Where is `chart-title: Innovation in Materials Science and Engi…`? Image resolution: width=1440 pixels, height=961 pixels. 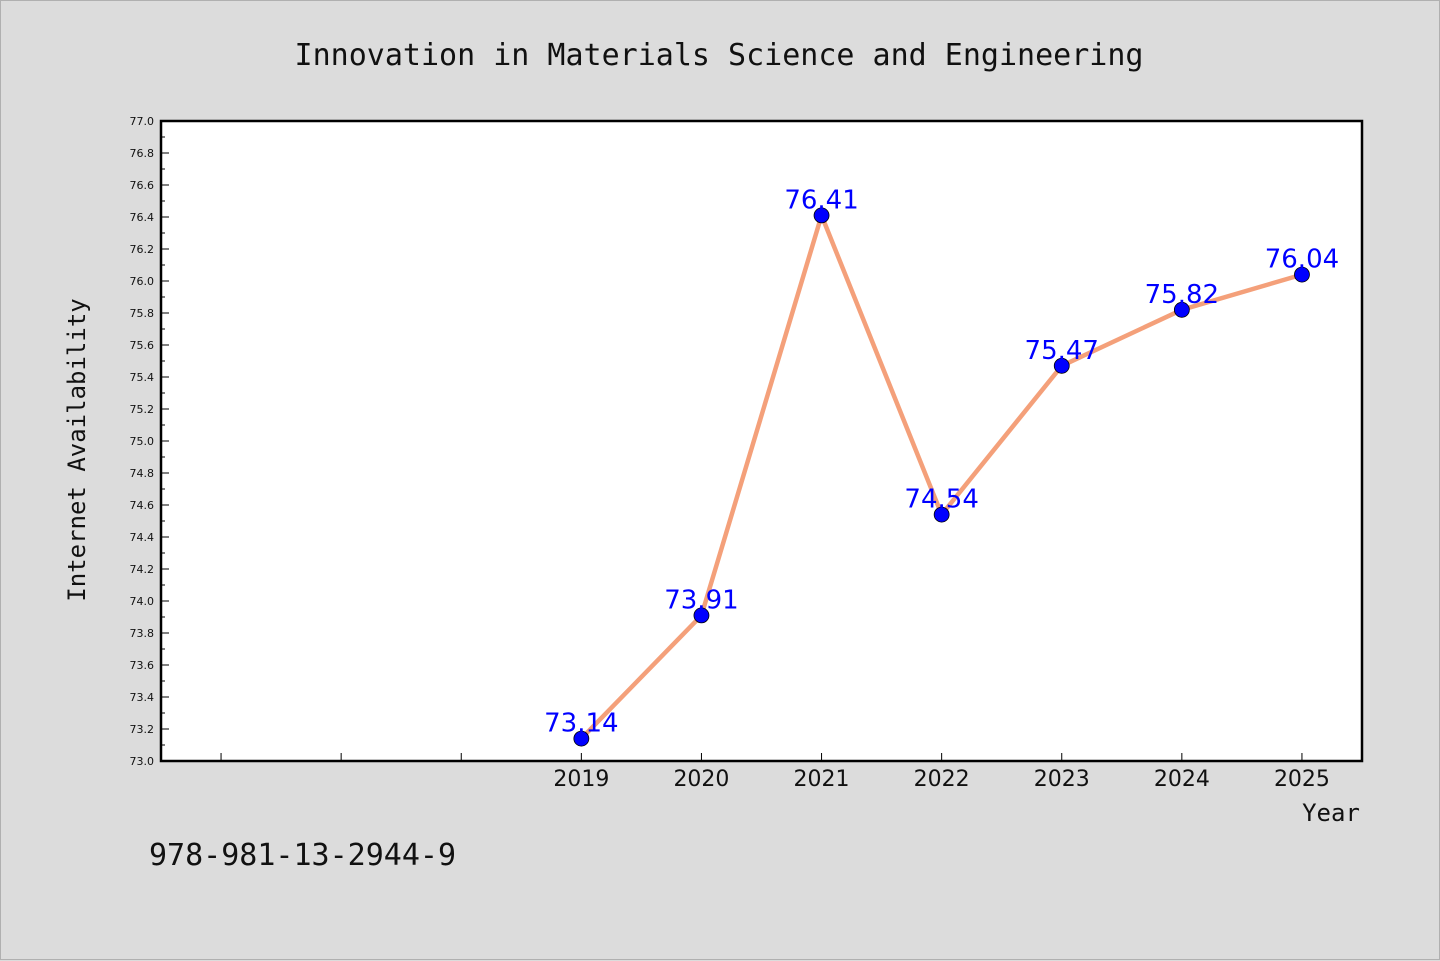 chart-title: Innovation in Materials Science and Engi… is located at coordinates (719, 55).